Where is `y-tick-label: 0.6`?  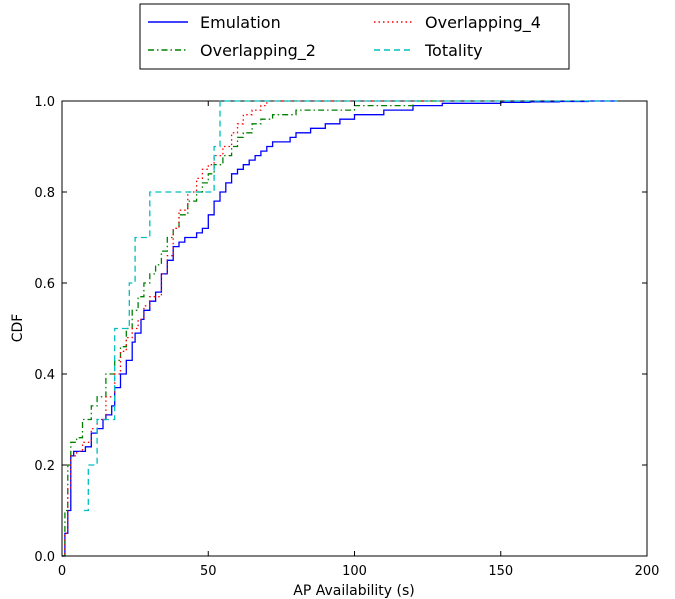 y-tick-label: 0.6 is located at coordinates (44, 284).